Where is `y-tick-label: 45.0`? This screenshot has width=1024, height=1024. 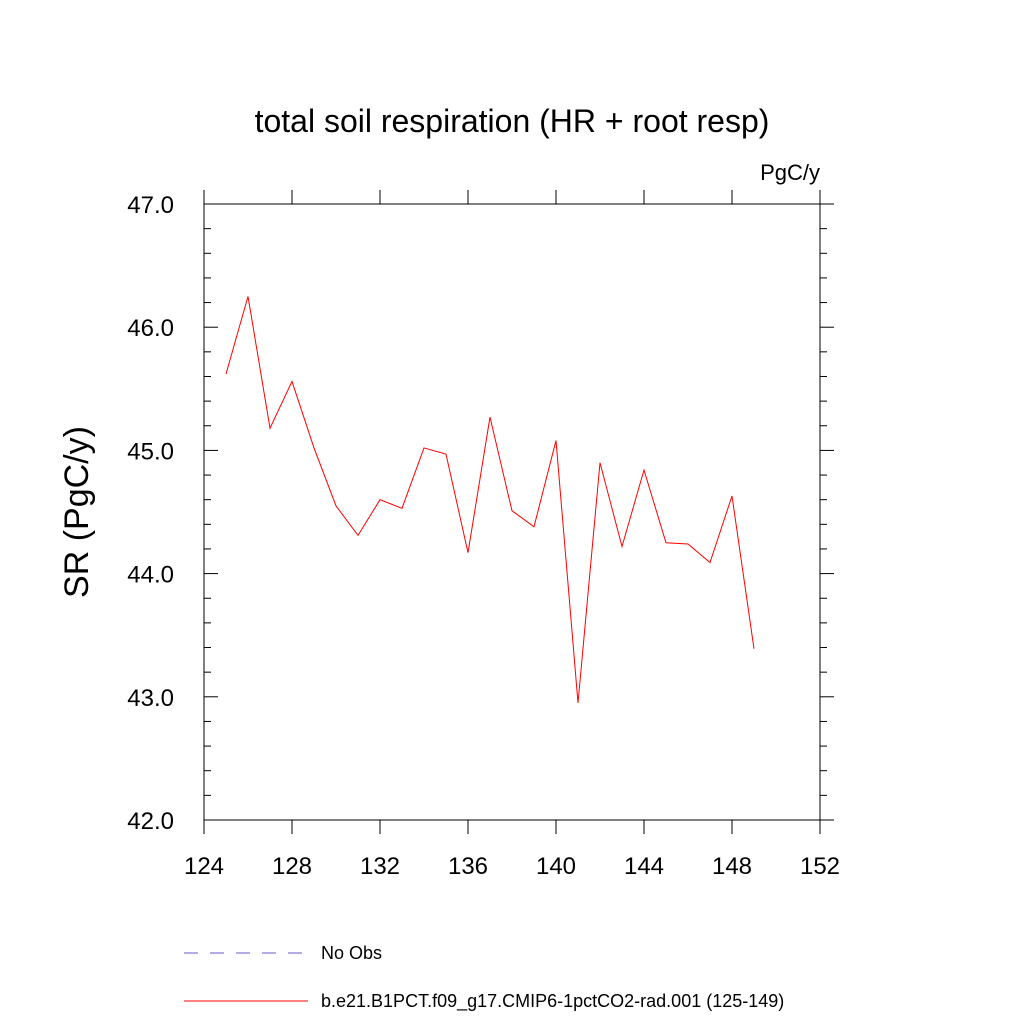
y-tick-label: 45.0 is located at coordinates (150, 451).